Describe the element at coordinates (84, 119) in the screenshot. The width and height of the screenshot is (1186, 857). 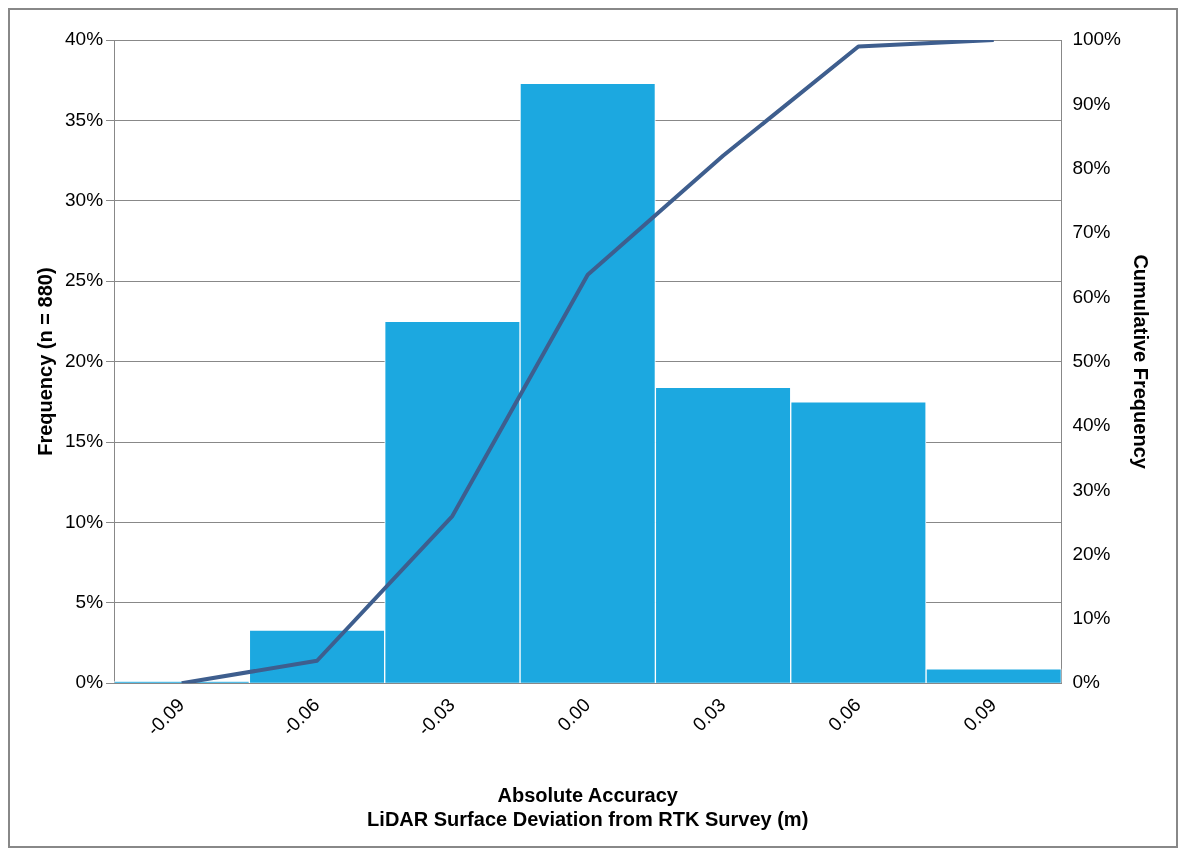
I see `y-tick-label: 35%` at that location.